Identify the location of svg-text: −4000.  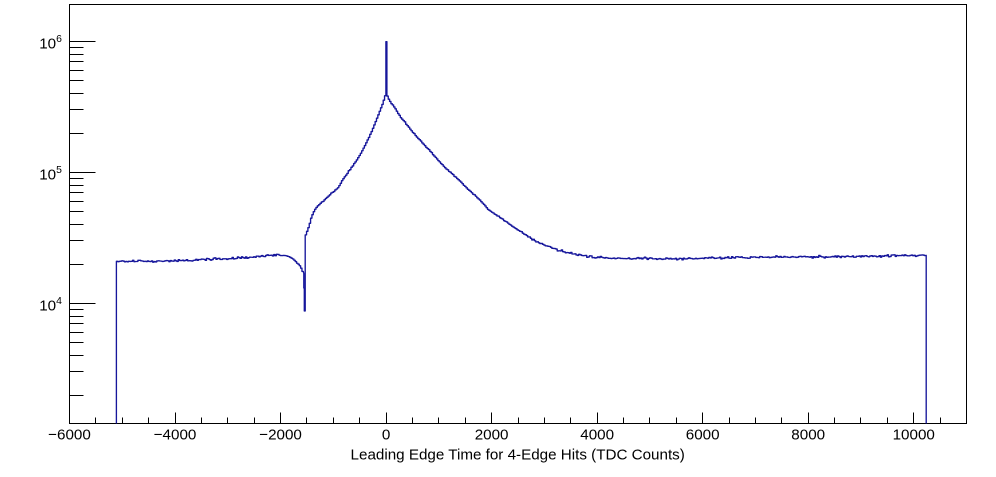
(175, 435).